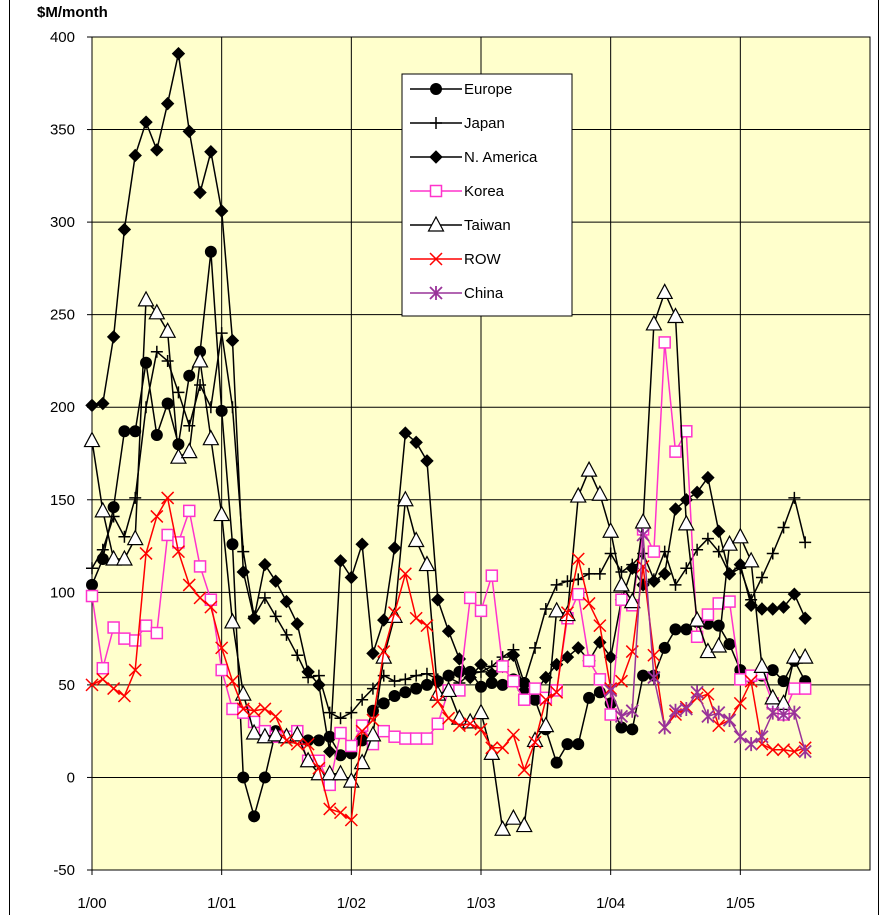  What do you see at coordinates (474, 157) in the screenshot?
I see `legend-item: N. America` at bounding box center [474, 157].